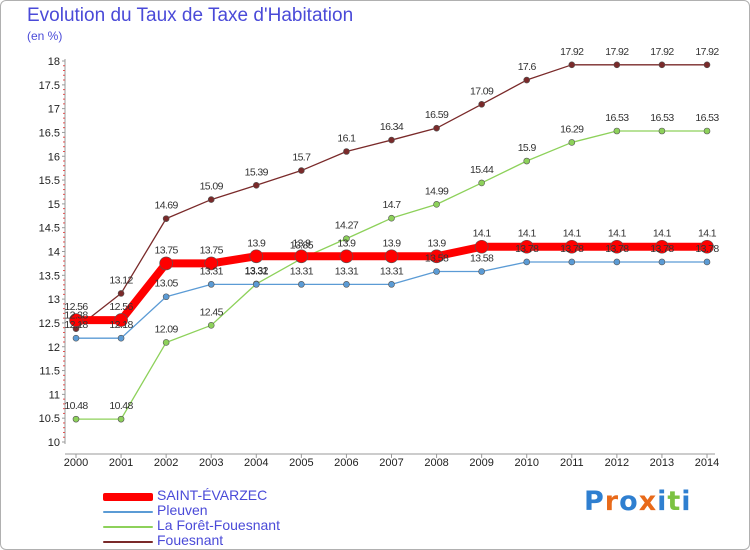 Image resolution: width=750 pixels, height=550 pixels. Describe the element at coordinates (481, 463) in the screenshot. I see `x-tick-label: 2009` at that location.